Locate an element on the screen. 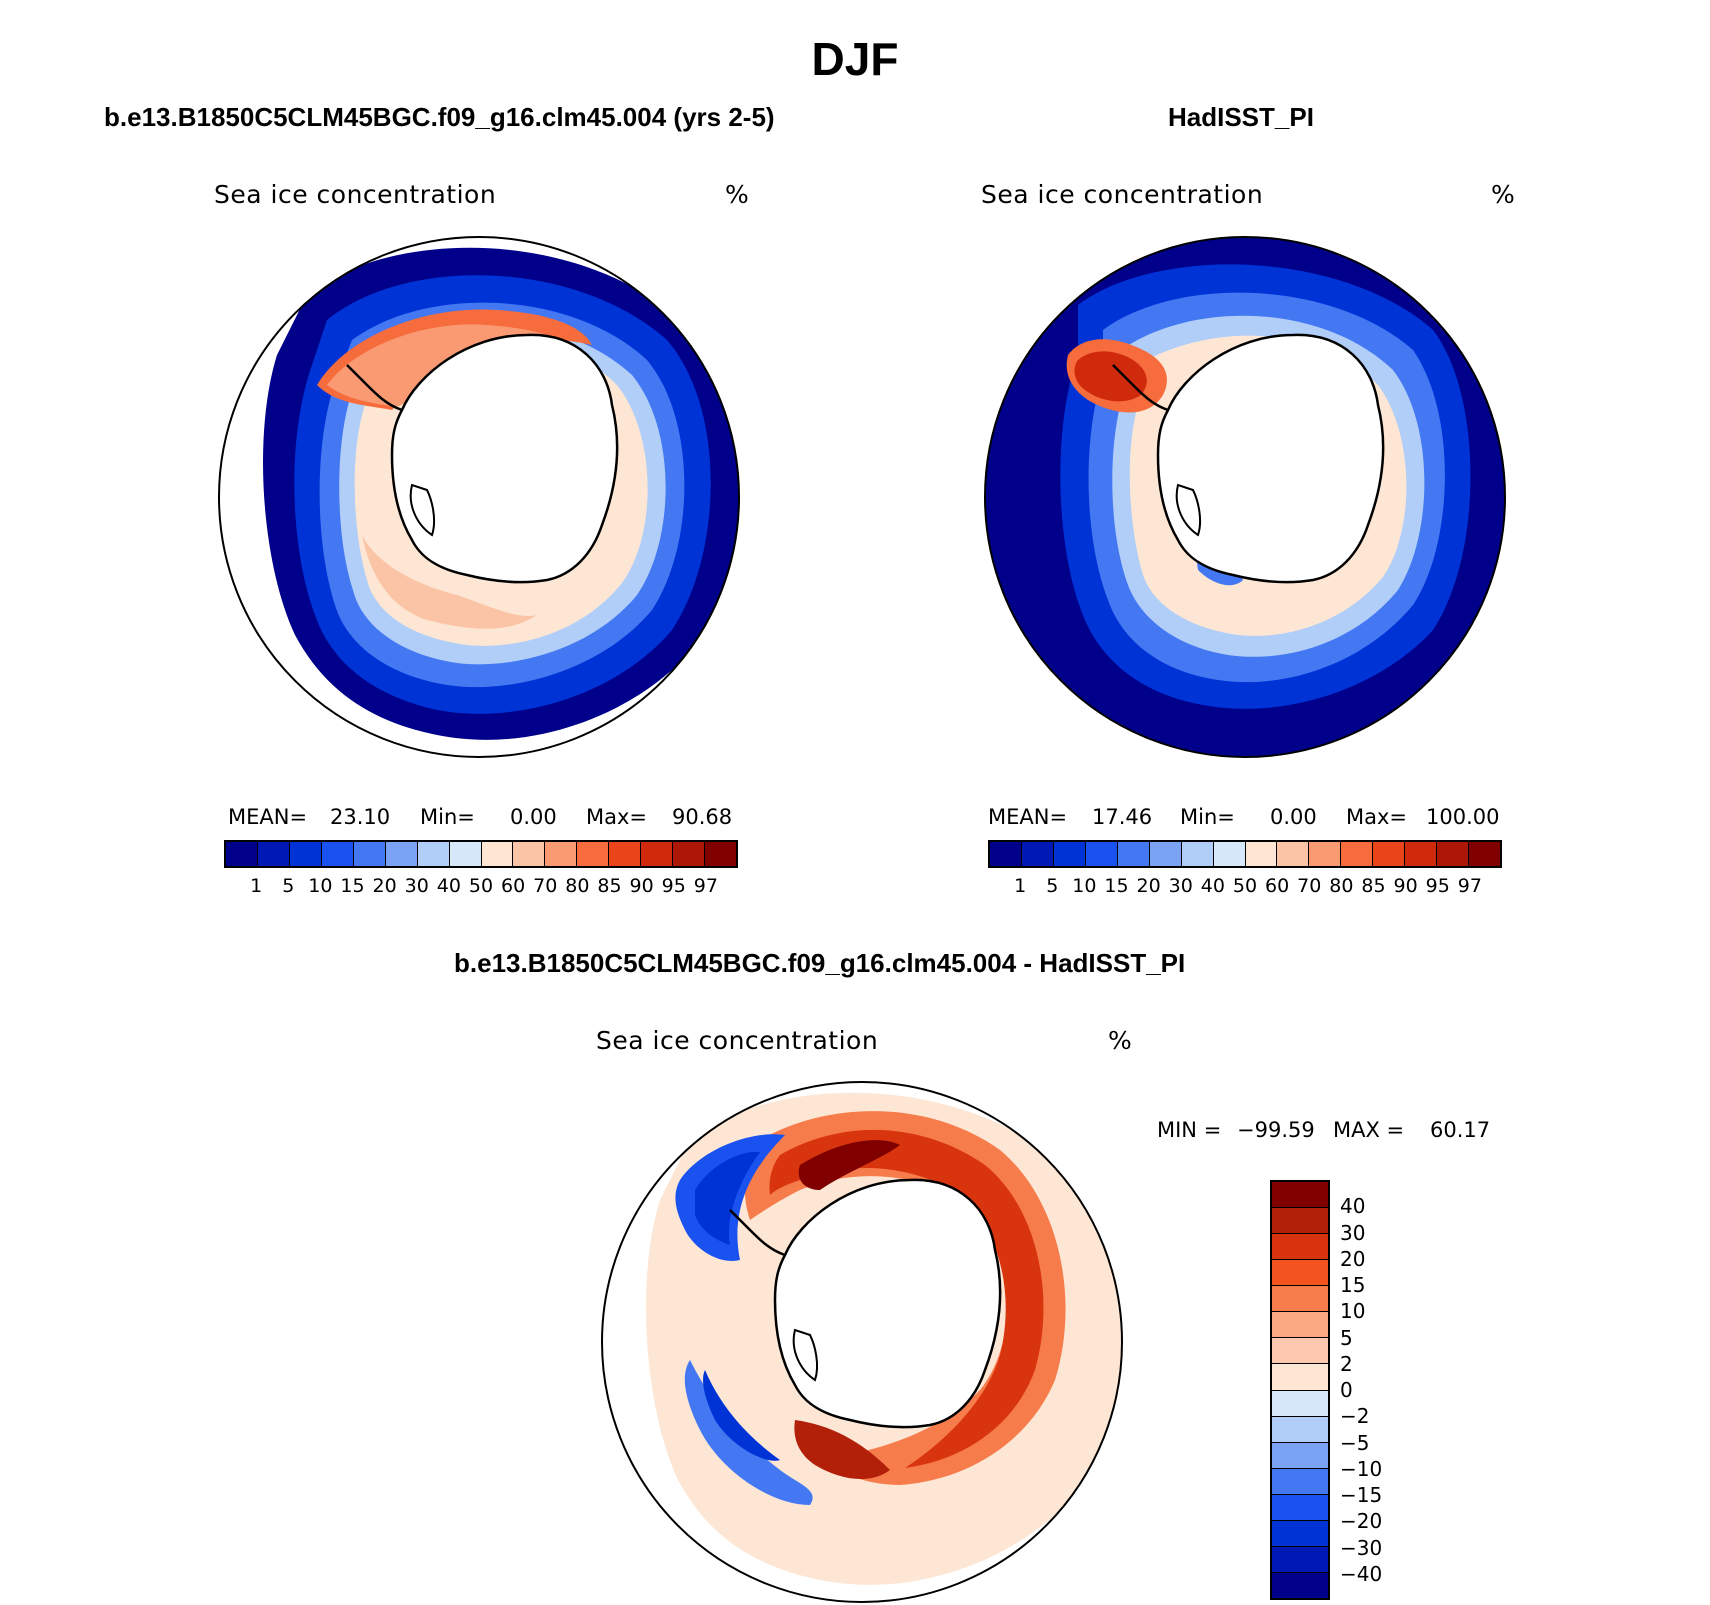 Image resolution: width=1710 pixels, height=1605 pixels. panel-3-max-value: 60.17 is located at coordinates (1460, 1130).